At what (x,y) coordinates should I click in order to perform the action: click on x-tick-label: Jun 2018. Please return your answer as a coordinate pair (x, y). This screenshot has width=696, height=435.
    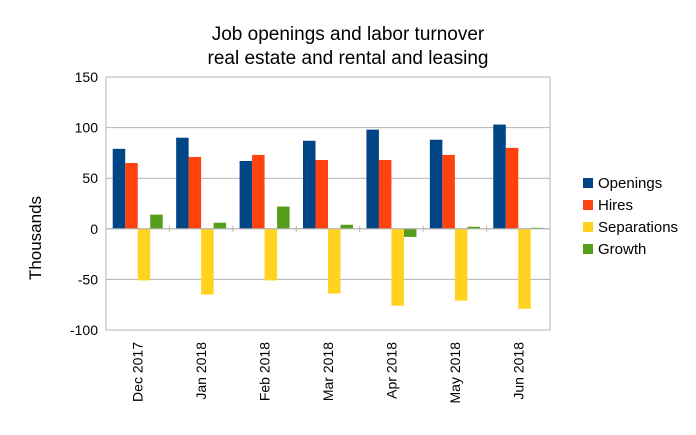
    Looking at the image, I should click on (518, 371).